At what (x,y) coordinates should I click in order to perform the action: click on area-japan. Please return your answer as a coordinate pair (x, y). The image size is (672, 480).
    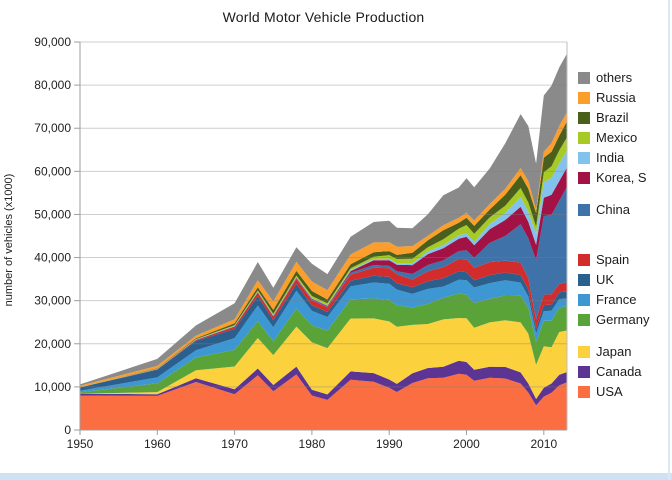
    Looking at the image, I should click on (323, 358).